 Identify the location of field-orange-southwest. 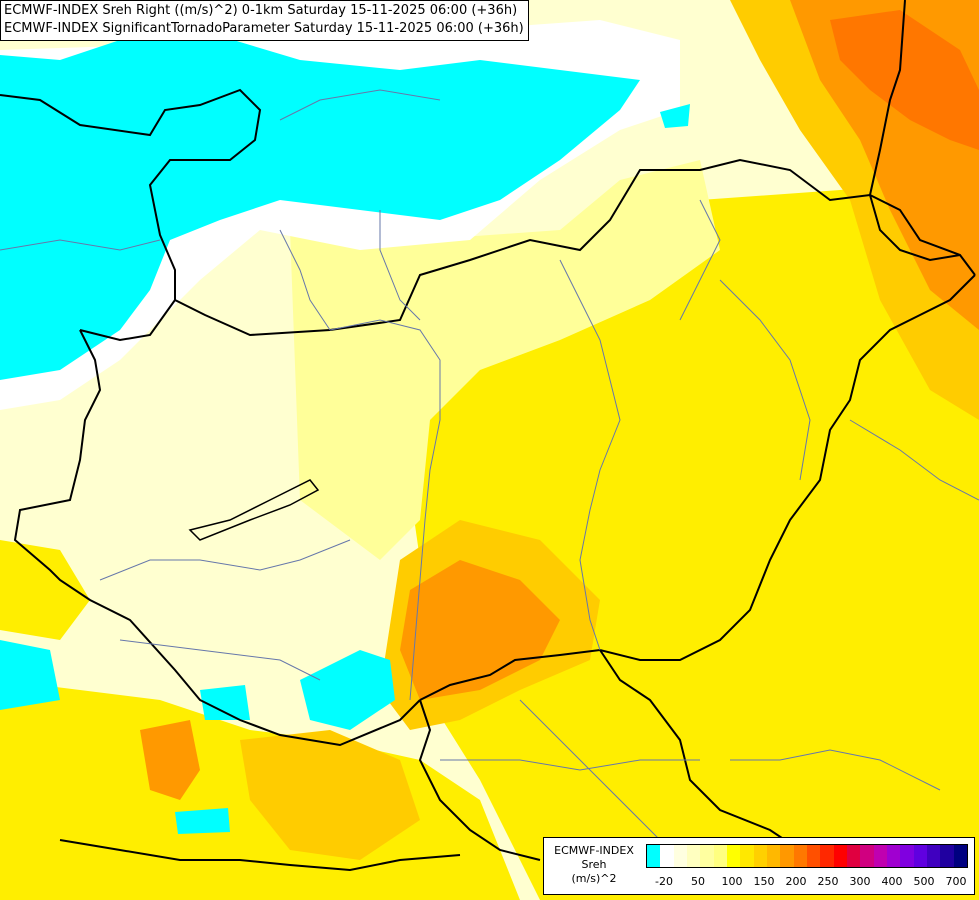
(170, 760).